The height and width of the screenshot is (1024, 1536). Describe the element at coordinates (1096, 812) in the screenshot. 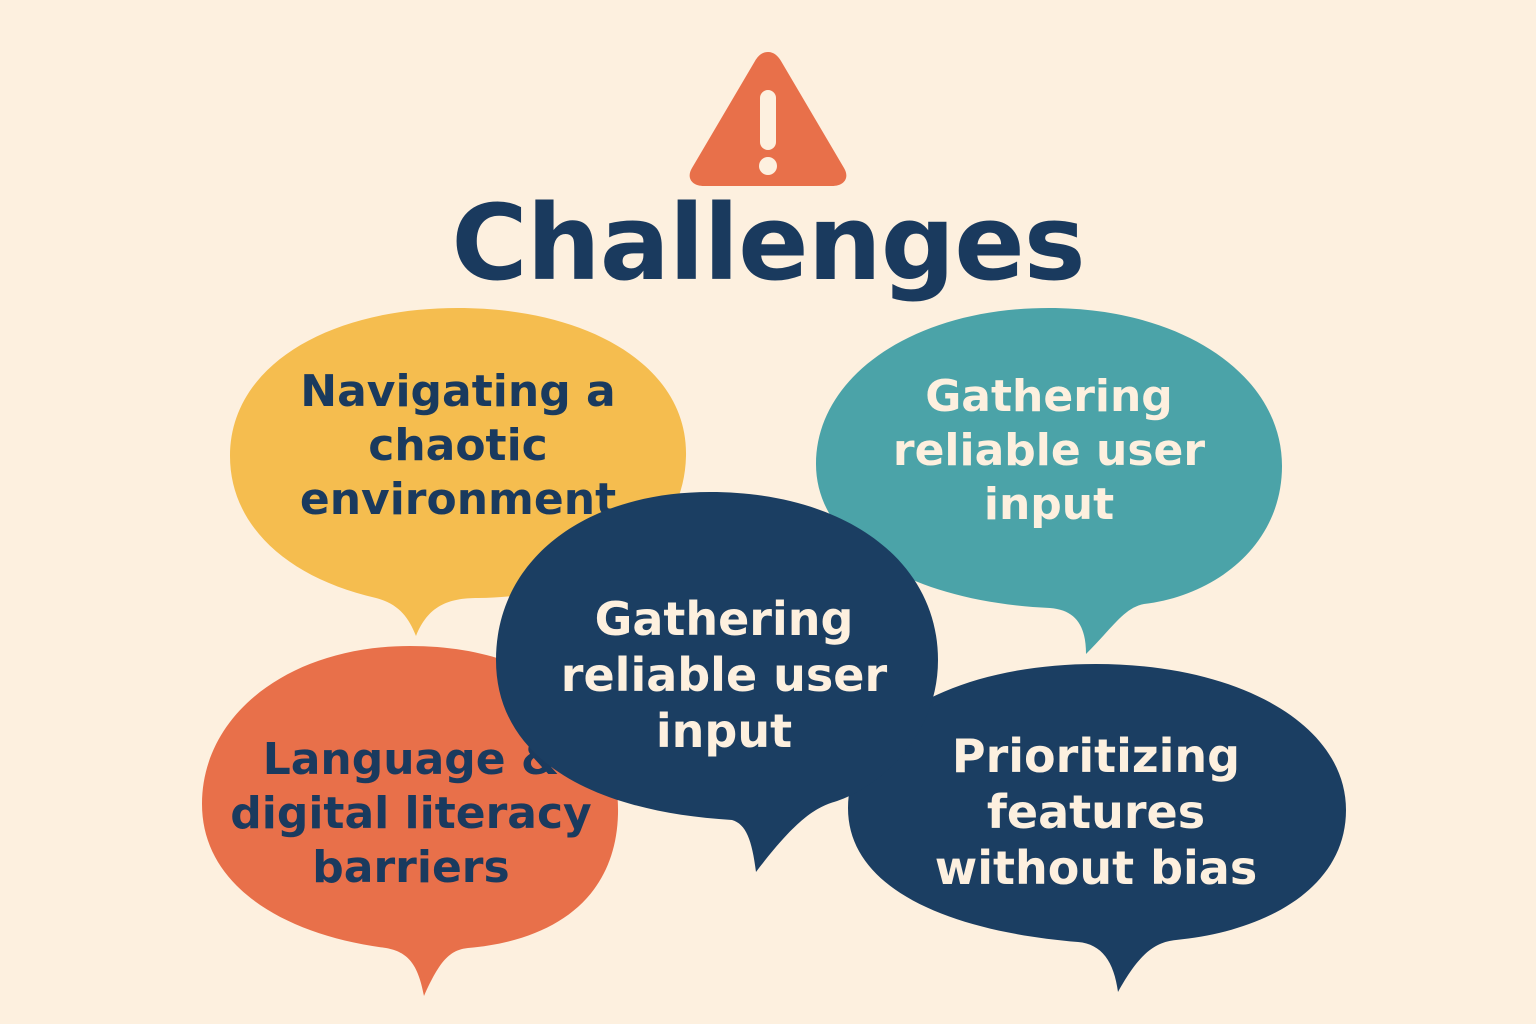

I see `bubble-text: Prioritizing features without bias` at that location.